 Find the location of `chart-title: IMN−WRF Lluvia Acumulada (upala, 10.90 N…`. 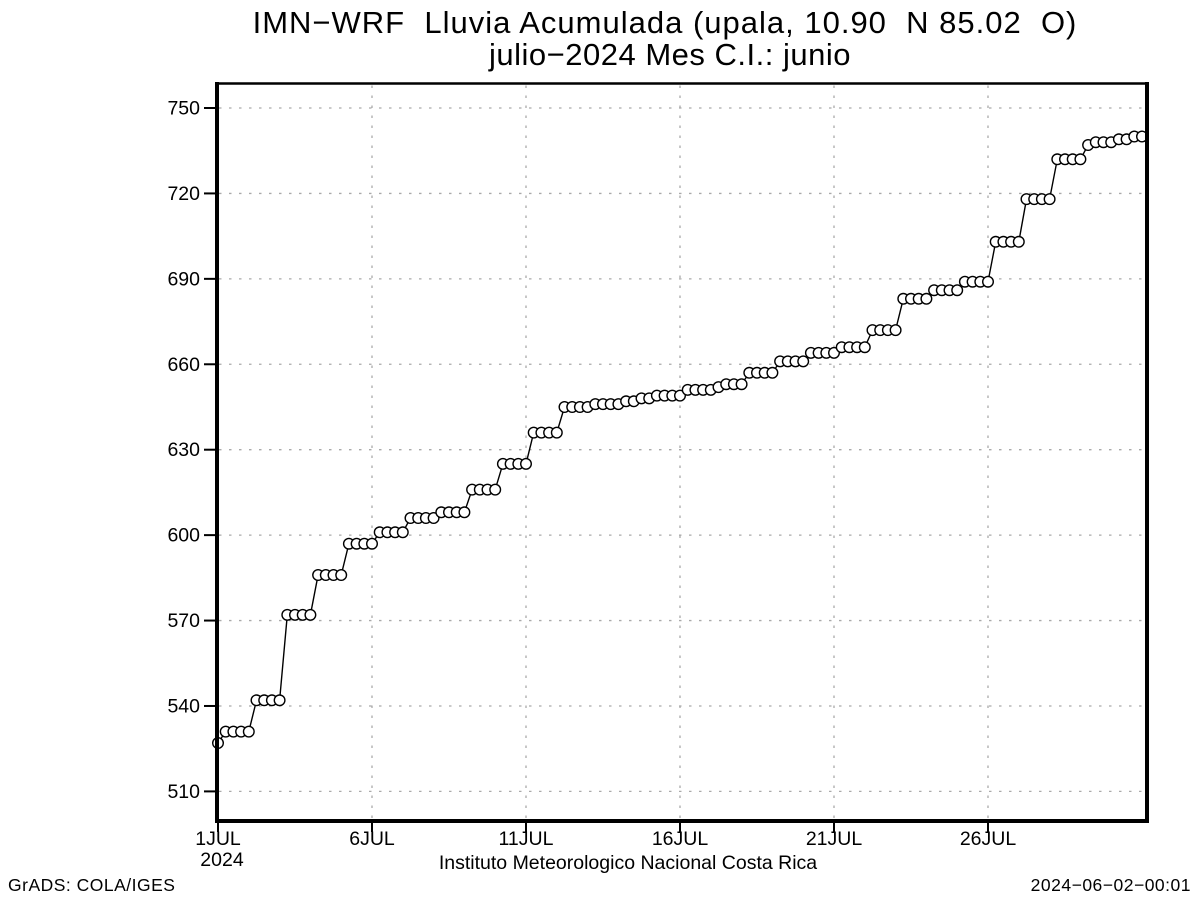

chart-title: IMN−WRF Lluvia Acumulada (upala, 10.90 N… is located at coordinates (665, 22).